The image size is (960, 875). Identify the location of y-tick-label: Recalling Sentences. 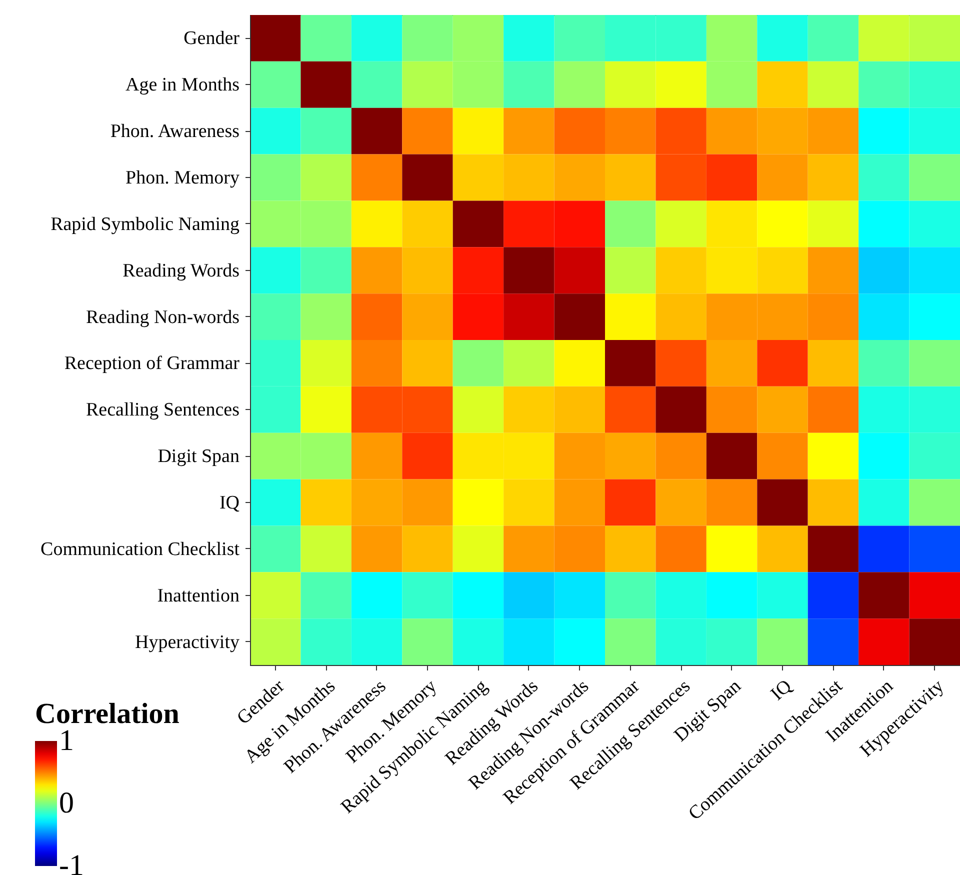
(163, 410).